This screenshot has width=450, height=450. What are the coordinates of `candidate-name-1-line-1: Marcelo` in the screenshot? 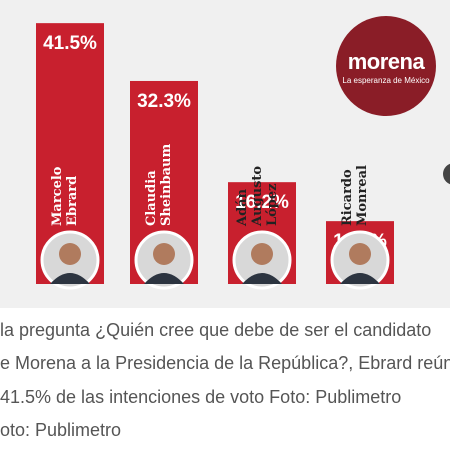 It's located at (57, 196).